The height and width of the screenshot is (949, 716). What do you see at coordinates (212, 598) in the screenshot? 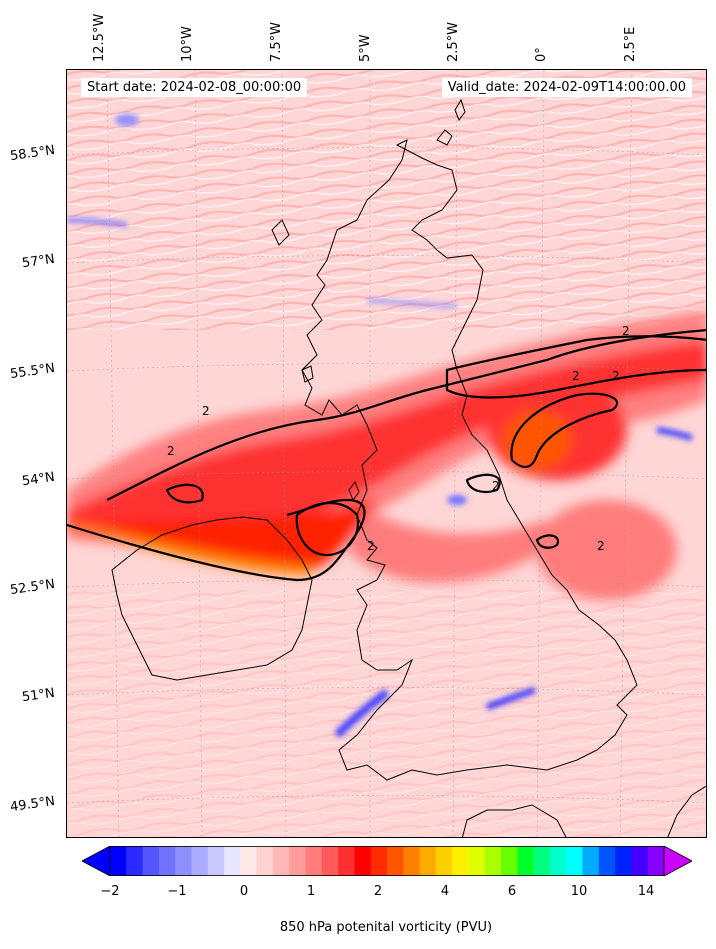
I see `coast-ireland` at bounding box center [212, 598].